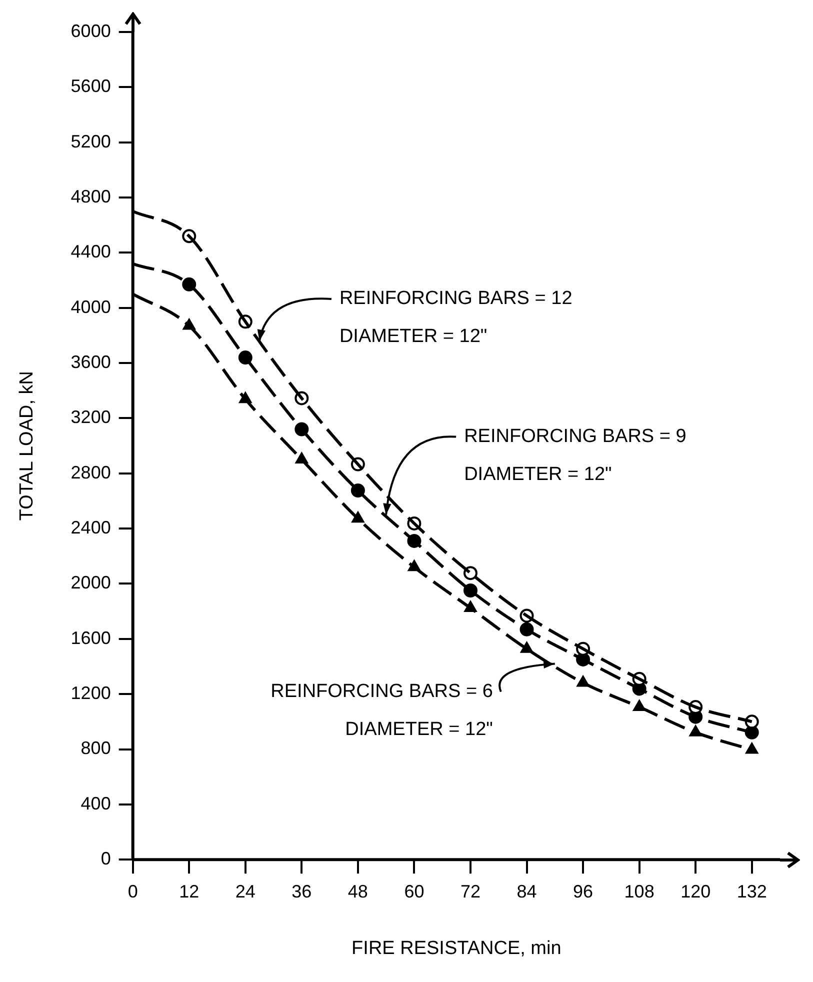 This screenshot has height=982, width=813. Describe the element at coordinates (90, 362) in the screenshot. I see `y-tick-label: 3600` at that location.